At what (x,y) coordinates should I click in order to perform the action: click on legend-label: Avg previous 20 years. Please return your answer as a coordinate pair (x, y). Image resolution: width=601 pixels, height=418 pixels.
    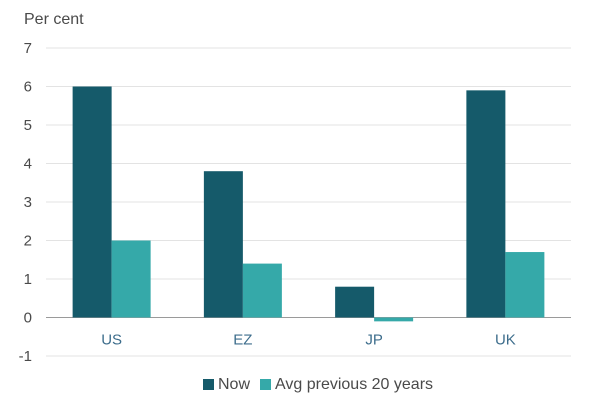
    Looking at the image, I should click on (354, 384).